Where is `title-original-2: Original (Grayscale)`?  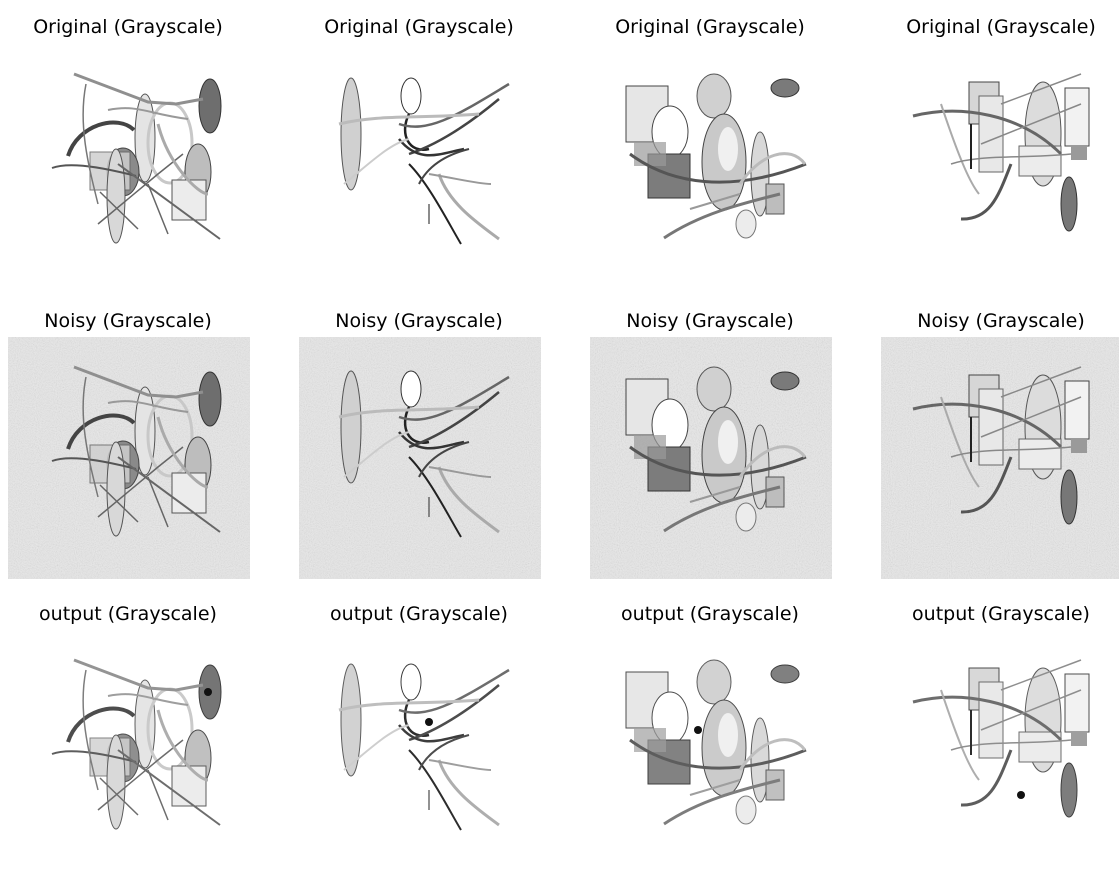 title-original-2: Original (Grayscale) is located at coordinates (419, 27).